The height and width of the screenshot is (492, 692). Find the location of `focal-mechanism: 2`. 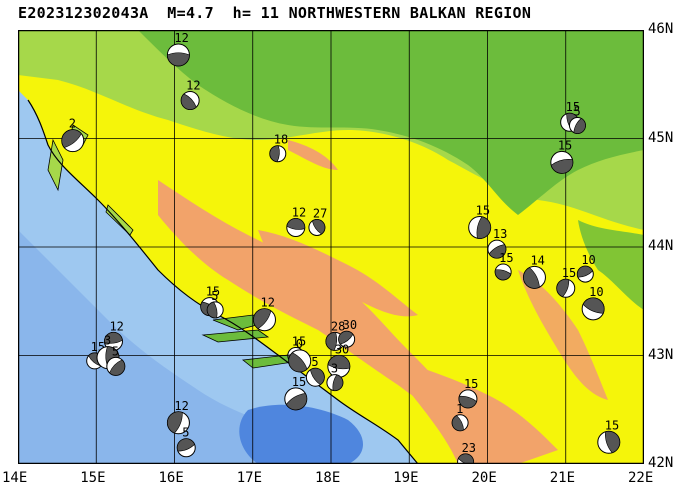

focal-mechanism: 2 is located at coordinates (73, 135).